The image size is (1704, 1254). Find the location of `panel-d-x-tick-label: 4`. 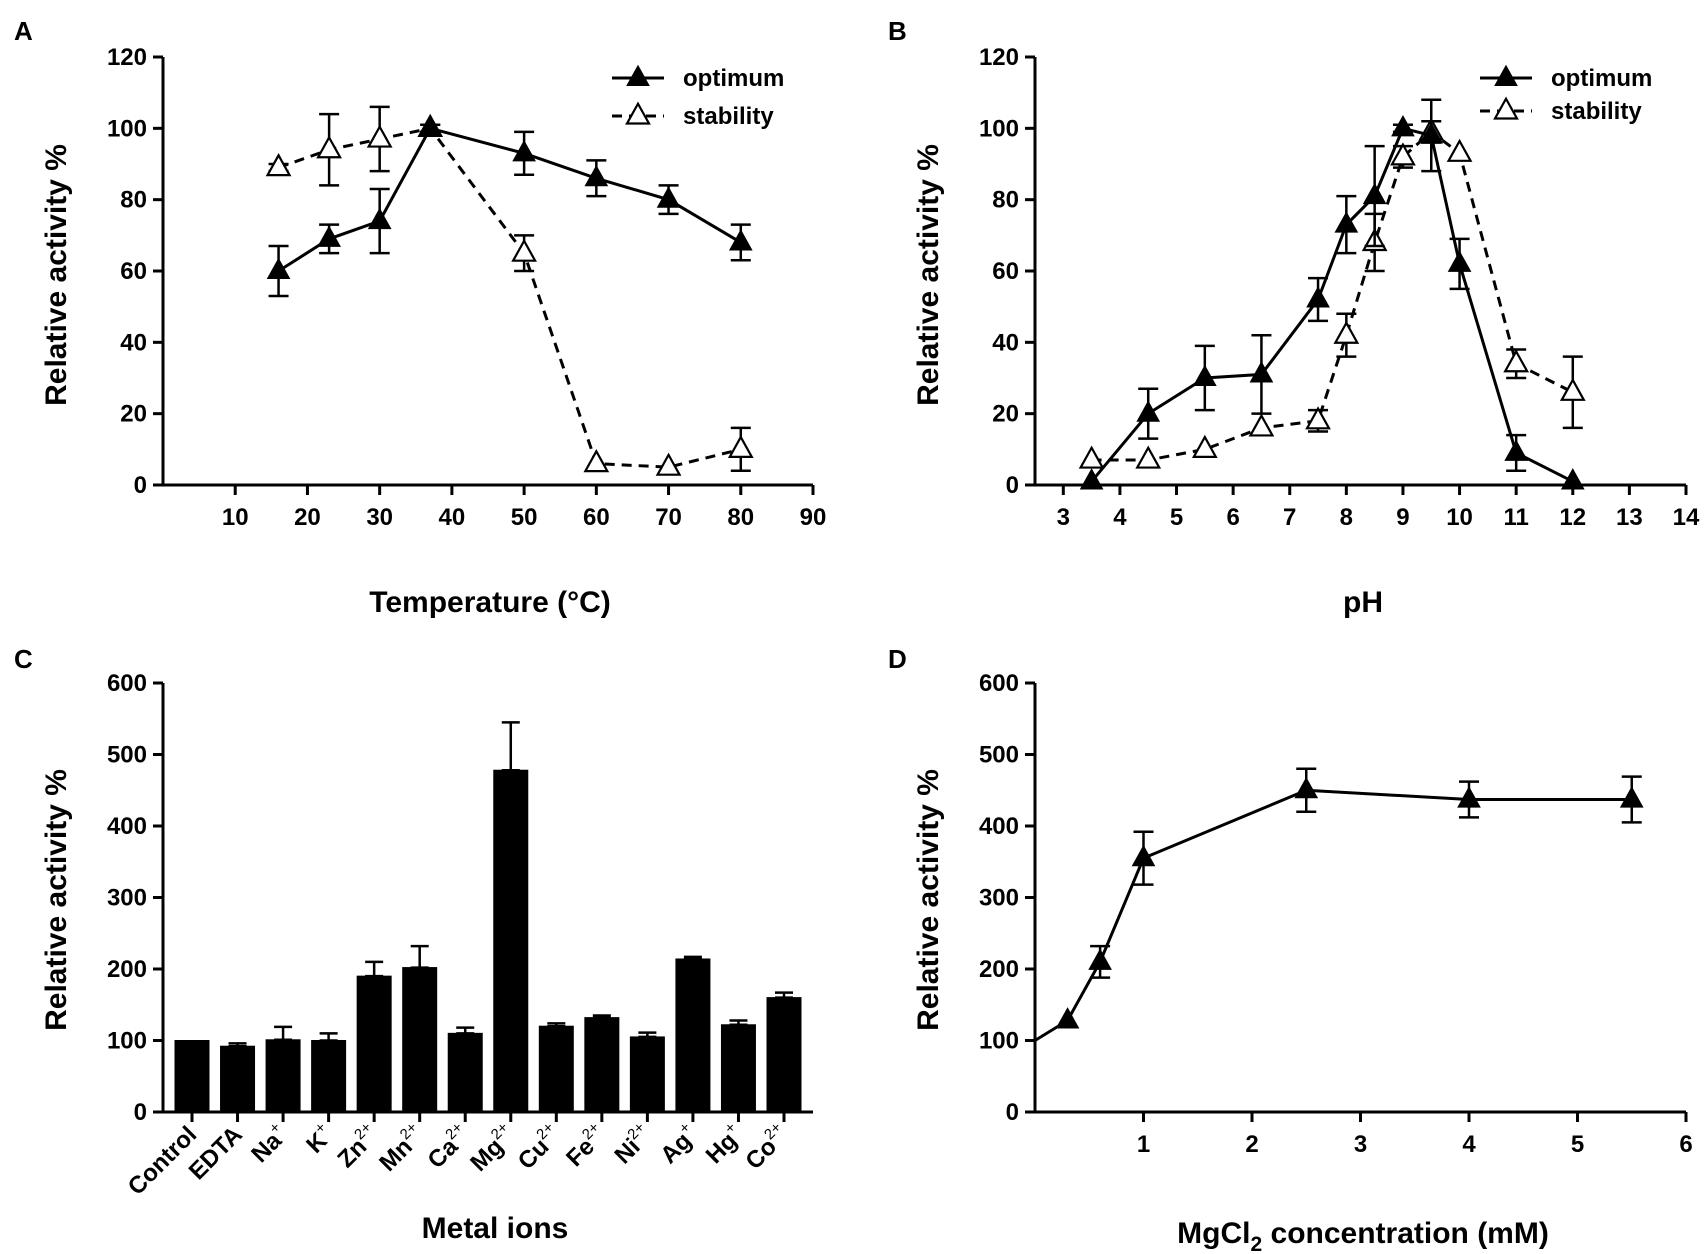

panel-d-x-tick-label: 4 is located at coordinates (1469, 1144).